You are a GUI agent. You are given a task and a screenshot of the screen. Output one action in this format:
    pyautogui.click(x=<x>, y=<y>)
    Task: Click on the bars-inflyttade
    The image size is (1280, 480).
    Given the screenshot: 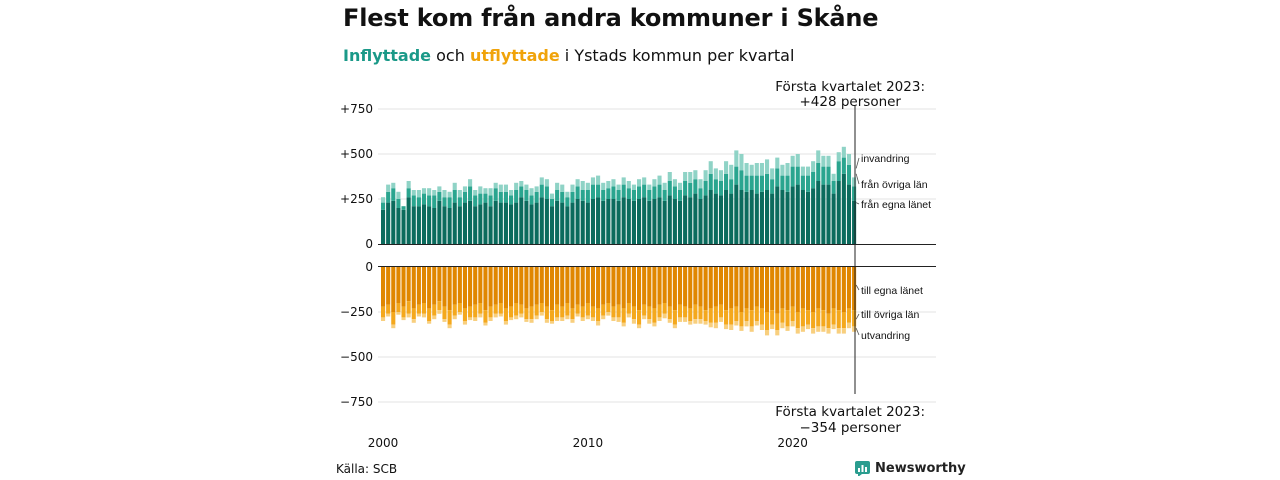 What is the action you would take?
    pyautogui.click(x=619, y=195)
    